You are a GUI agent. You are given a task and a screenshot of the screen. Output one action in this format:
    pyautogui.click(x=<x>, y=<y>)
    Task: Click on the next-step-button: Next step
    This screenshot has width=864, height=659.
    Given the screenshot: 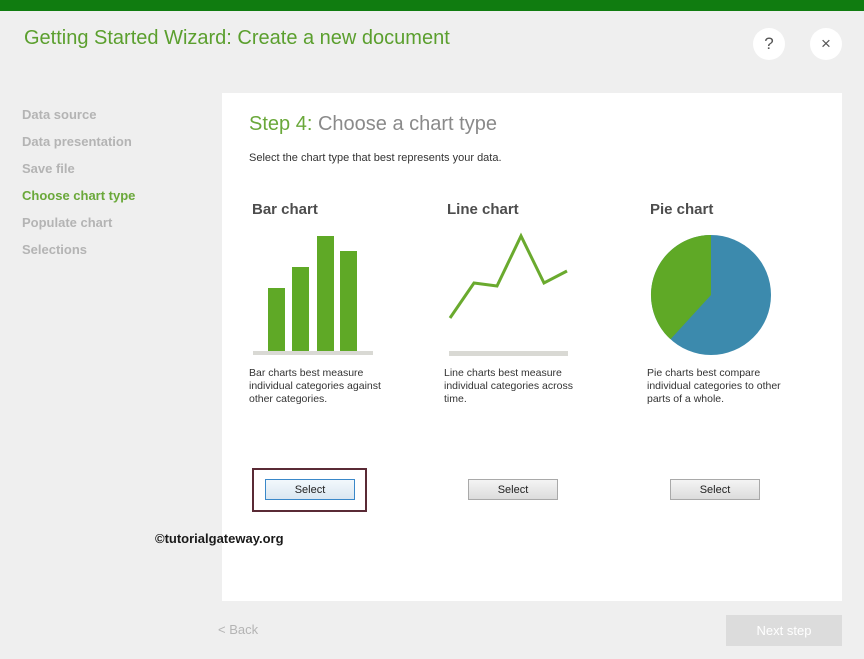 What is the action you would take?
    pyautogui.click(x=784, y=630)
    